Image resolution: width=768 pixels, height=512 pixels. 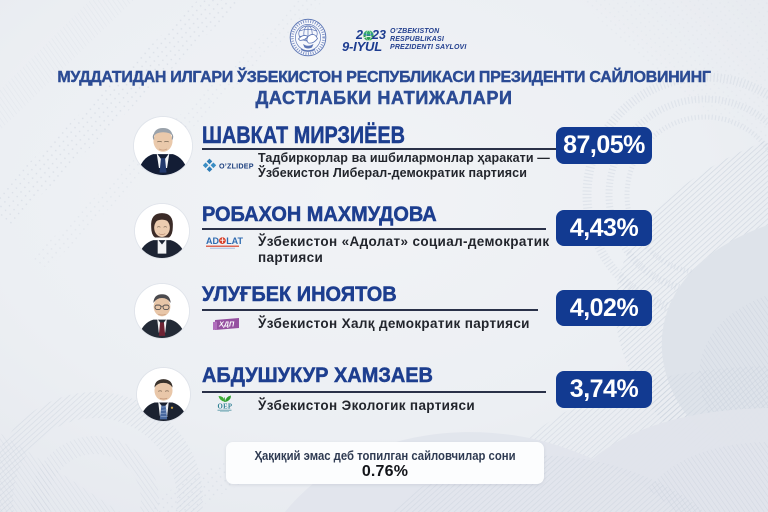 What do you see at coordinates (291, 258) in the screenshot?
I see `party-line-2: партияси` at bounding box center [291, 258].